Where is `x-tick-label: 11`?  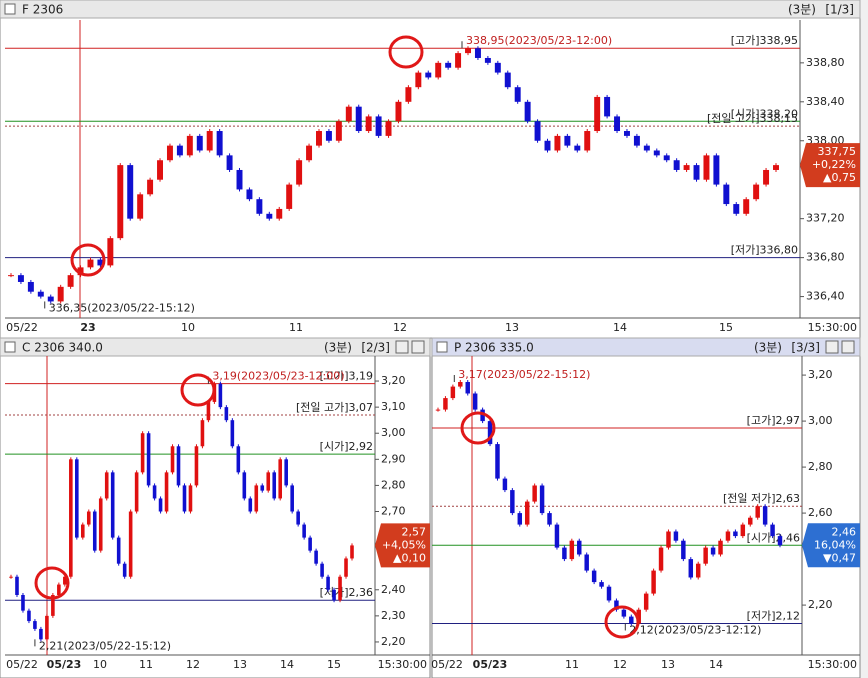 x-tick-label: 11 is located at coordinates (146, 664).